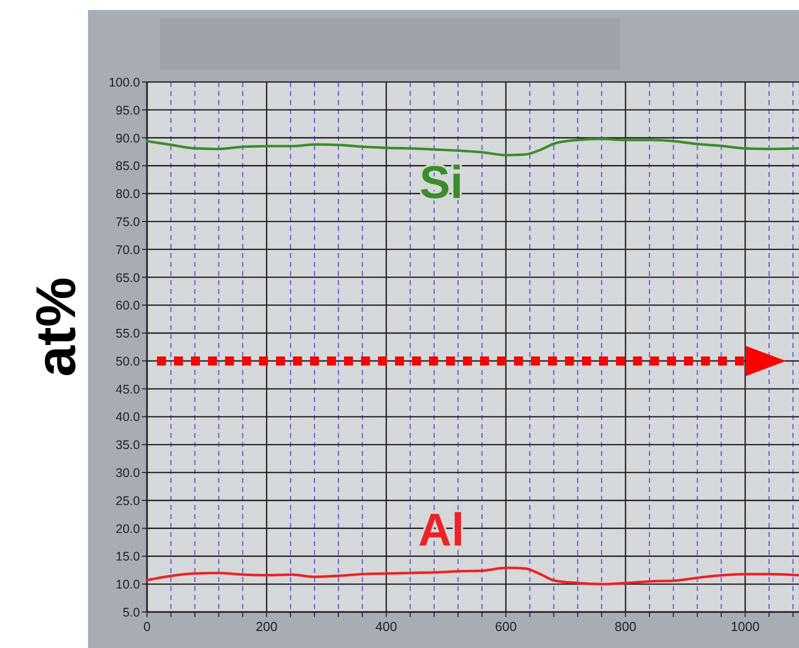  What do you see at coordinates (745, 626) in the screenshot?
I see `x-tick-label: 1000` at bounding box center [745, 626].